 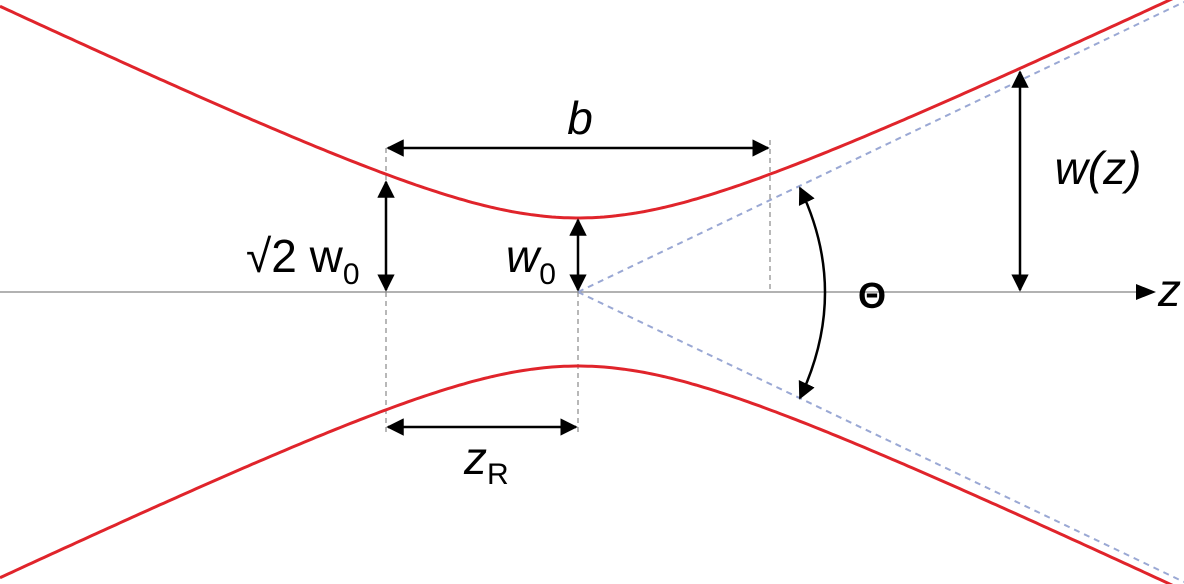 I want to click on theta-arc, so click(x=812, y=293).